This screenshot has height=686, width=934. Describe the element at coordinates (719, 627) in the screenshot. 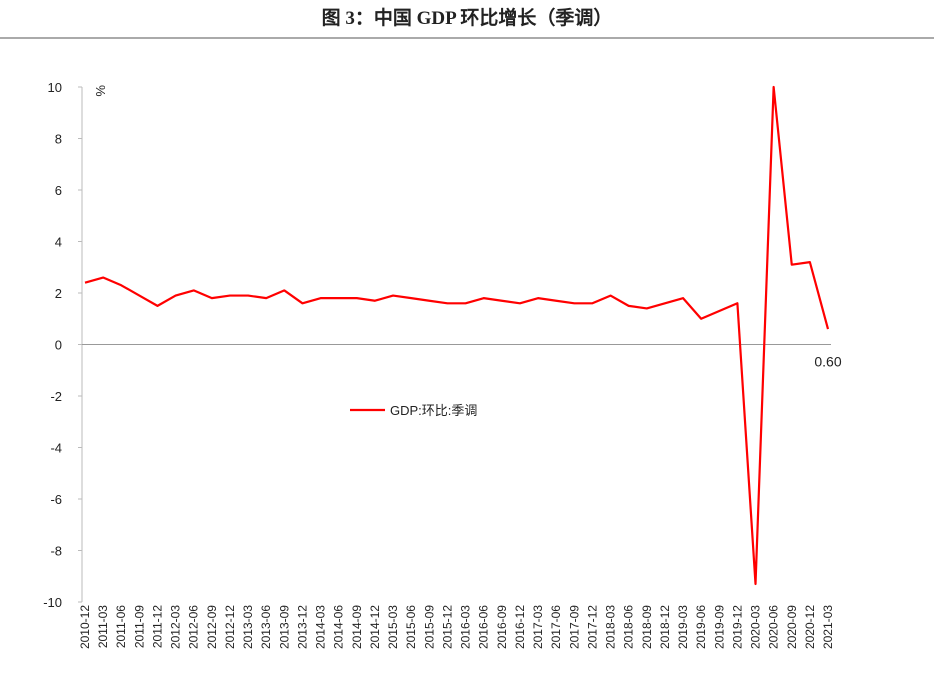

I see `x-tick-label: 2019-09` at that location.